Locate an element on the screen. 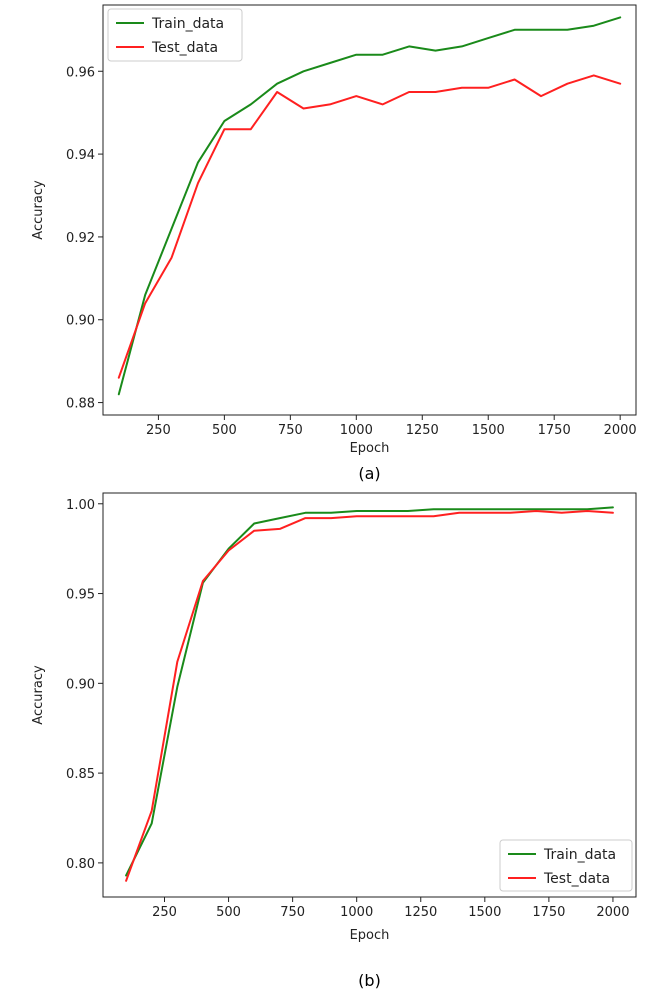 This screenshot has width=668, height=998. y-tick-label: 0.85 is located at coordinates (80, 774).